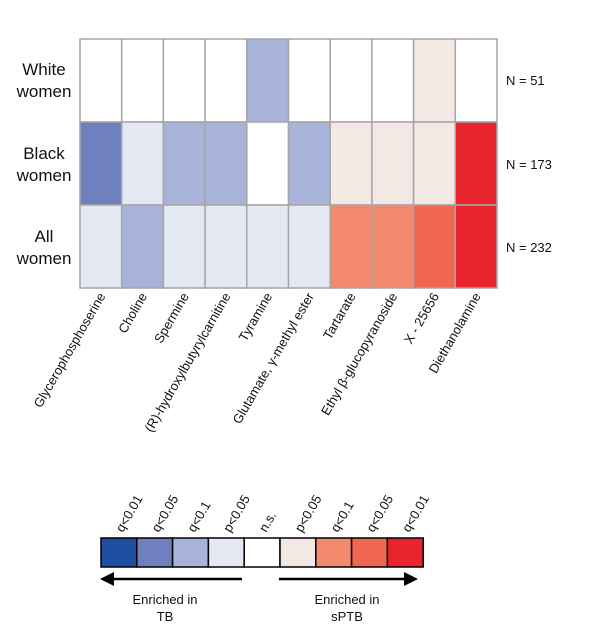 The image size is (591, 638). Describe the element at coordinates (339, 316) in the screenshot. I see `column-label: Tartarate` at that location.